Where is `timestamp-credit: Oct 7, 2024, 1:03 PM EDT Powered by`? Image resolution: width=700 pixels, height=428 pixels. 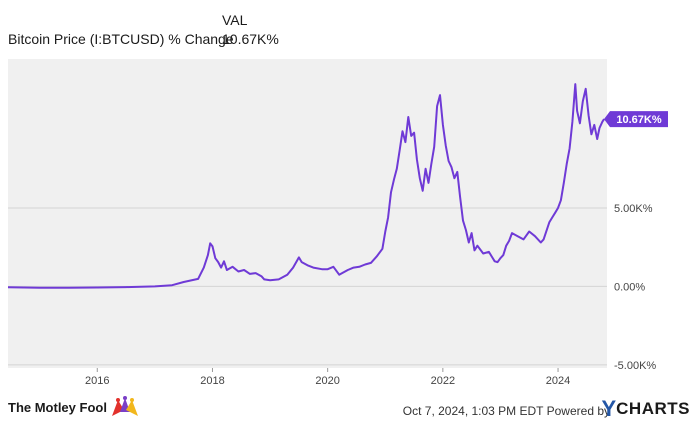
timestamp-credit: Oct 7, 2024, 1:03 PM EDT Powered by is located at coordinates (506, 411).